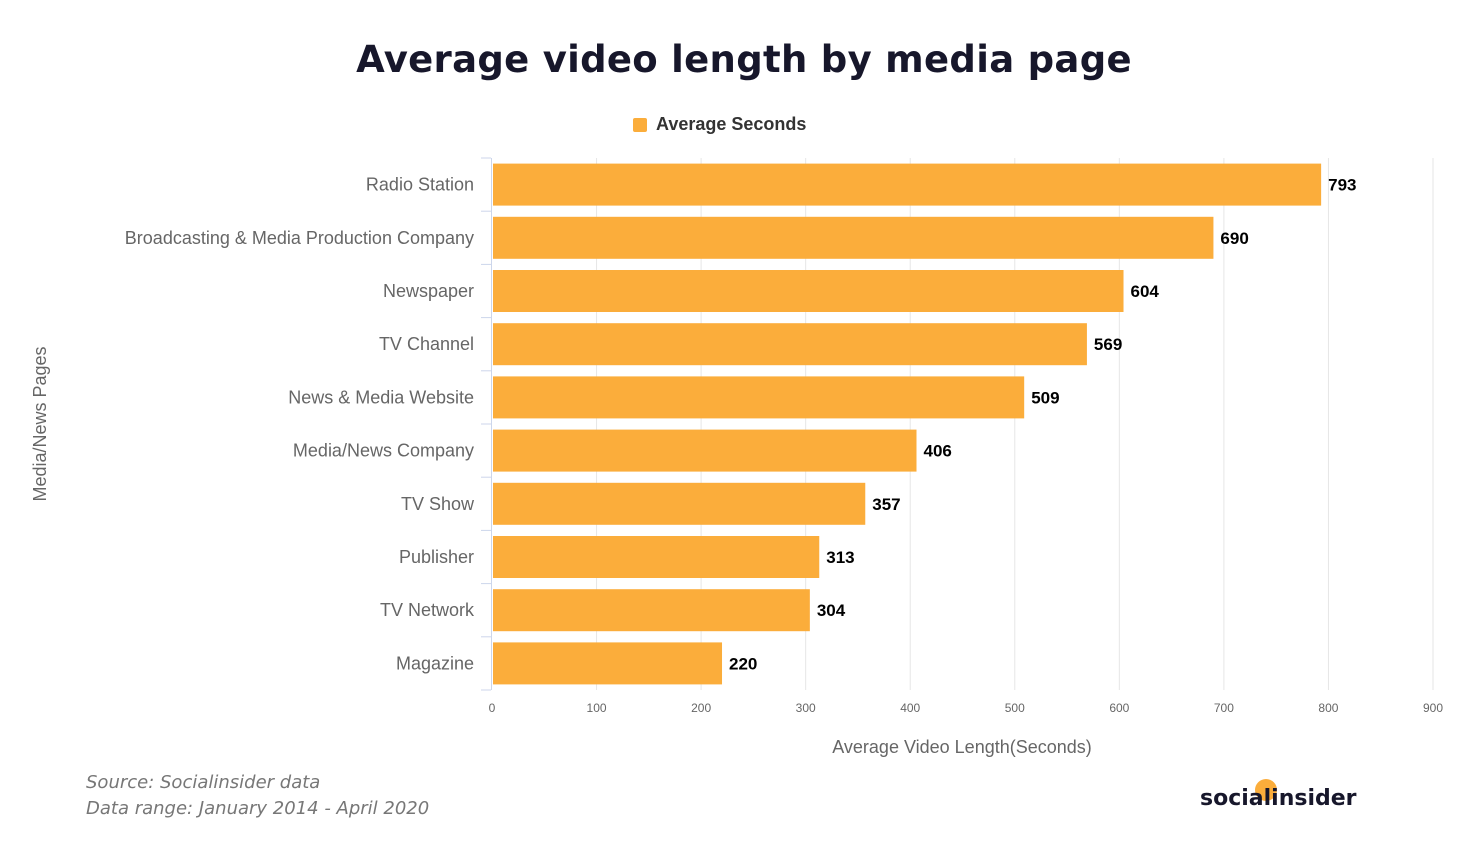 The image size is (1460, 860). What do you see at coordinates (427, 610) in the screenshot?
I see `y-tick-label: TV Network` at bounding box center [427, 610].